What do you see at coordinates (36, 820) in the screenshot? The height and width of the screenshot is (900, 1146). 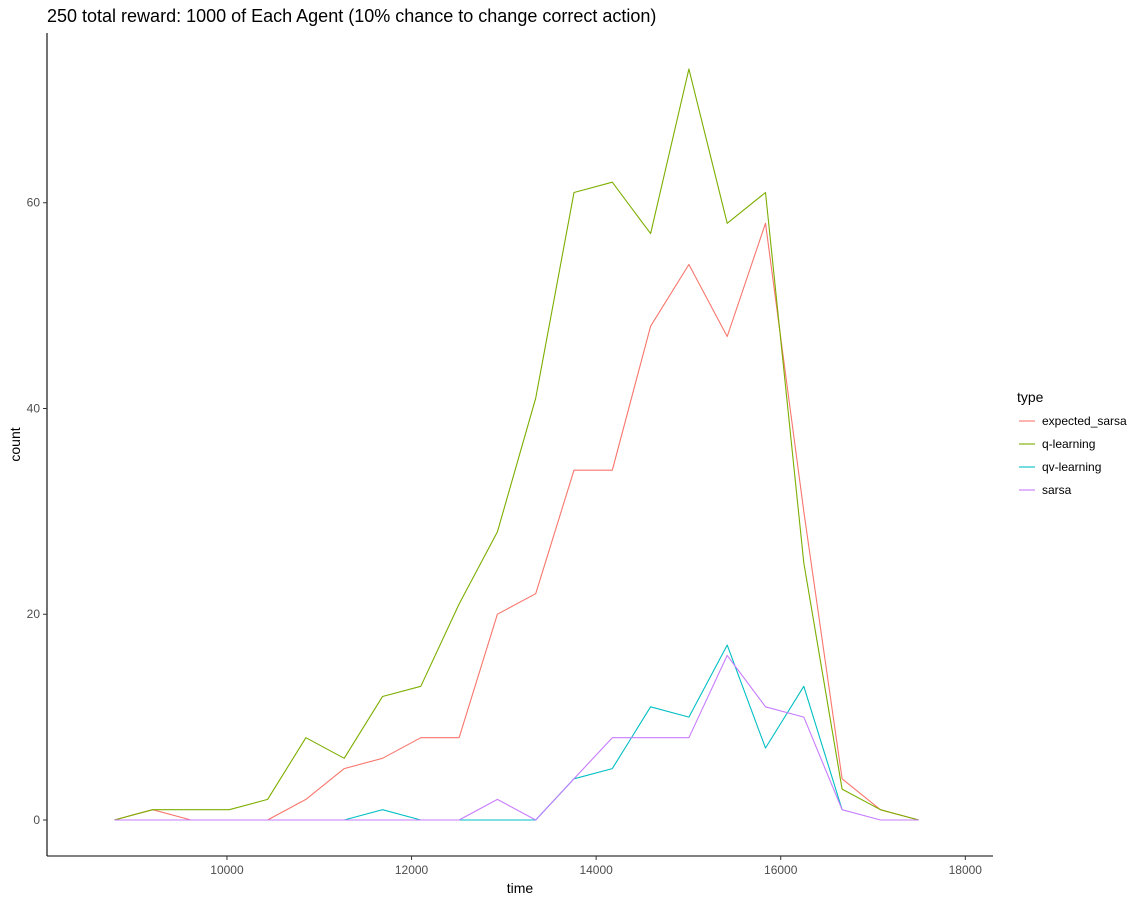 I see `y-tick-label: 0` at bounding box center [36, 820].